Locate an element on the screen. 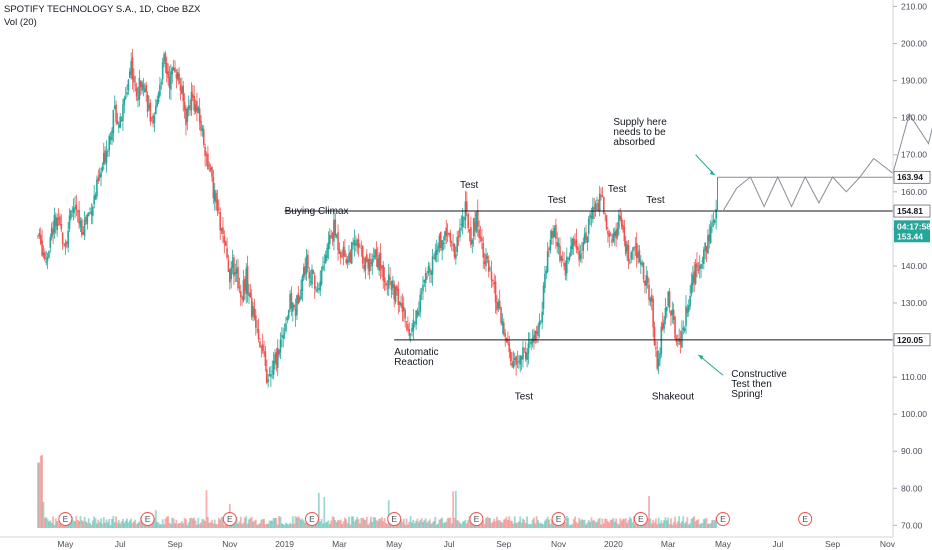  y-tick-label: 190.00 is located at coordinates (914, 81).